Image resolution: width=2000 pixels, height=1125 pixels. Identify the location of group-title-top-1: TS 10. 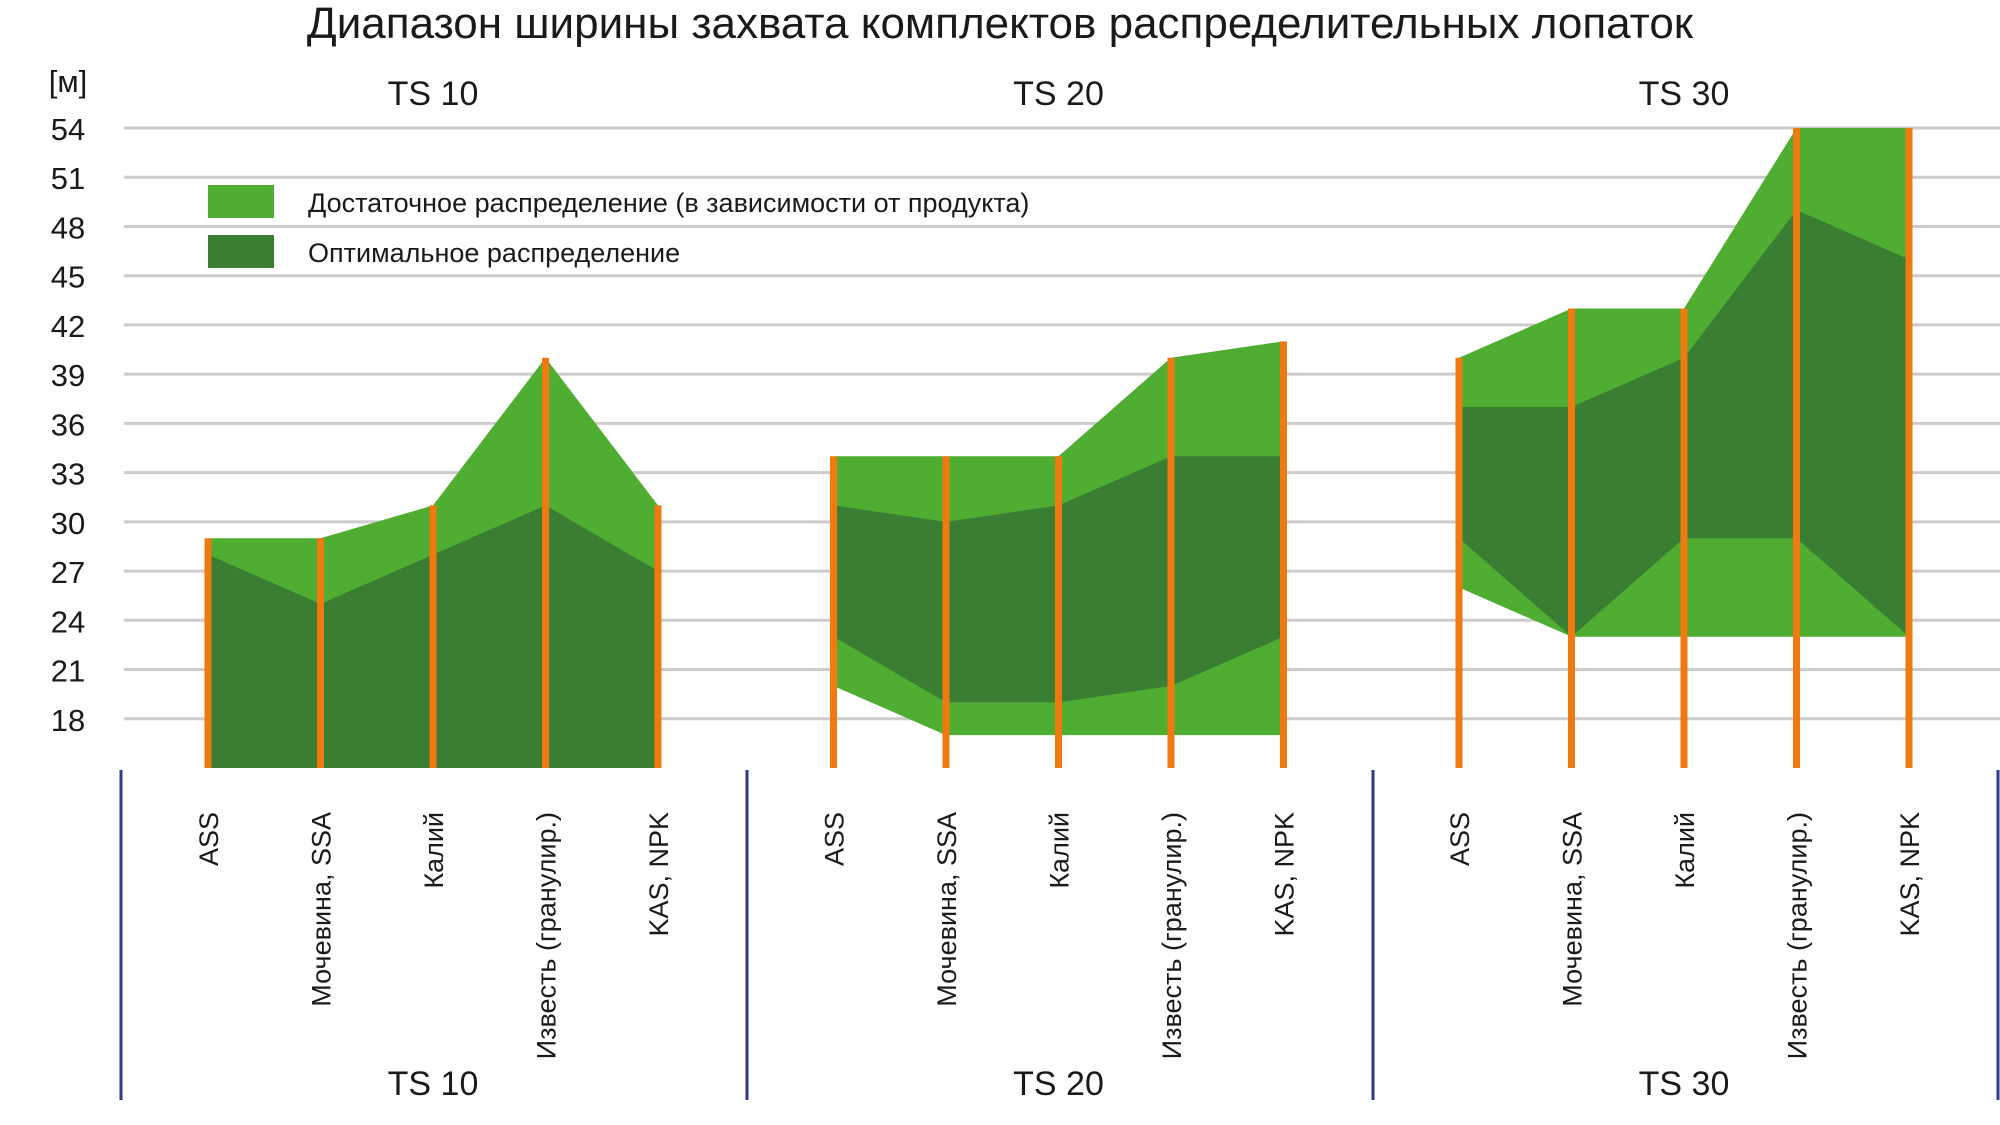
(433, 94).